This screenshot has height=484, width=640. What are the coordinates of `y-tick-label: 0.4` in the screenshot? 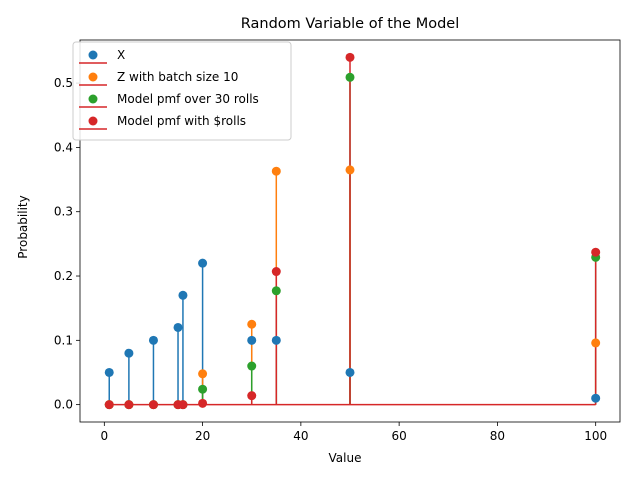 It's located at (63, 147).